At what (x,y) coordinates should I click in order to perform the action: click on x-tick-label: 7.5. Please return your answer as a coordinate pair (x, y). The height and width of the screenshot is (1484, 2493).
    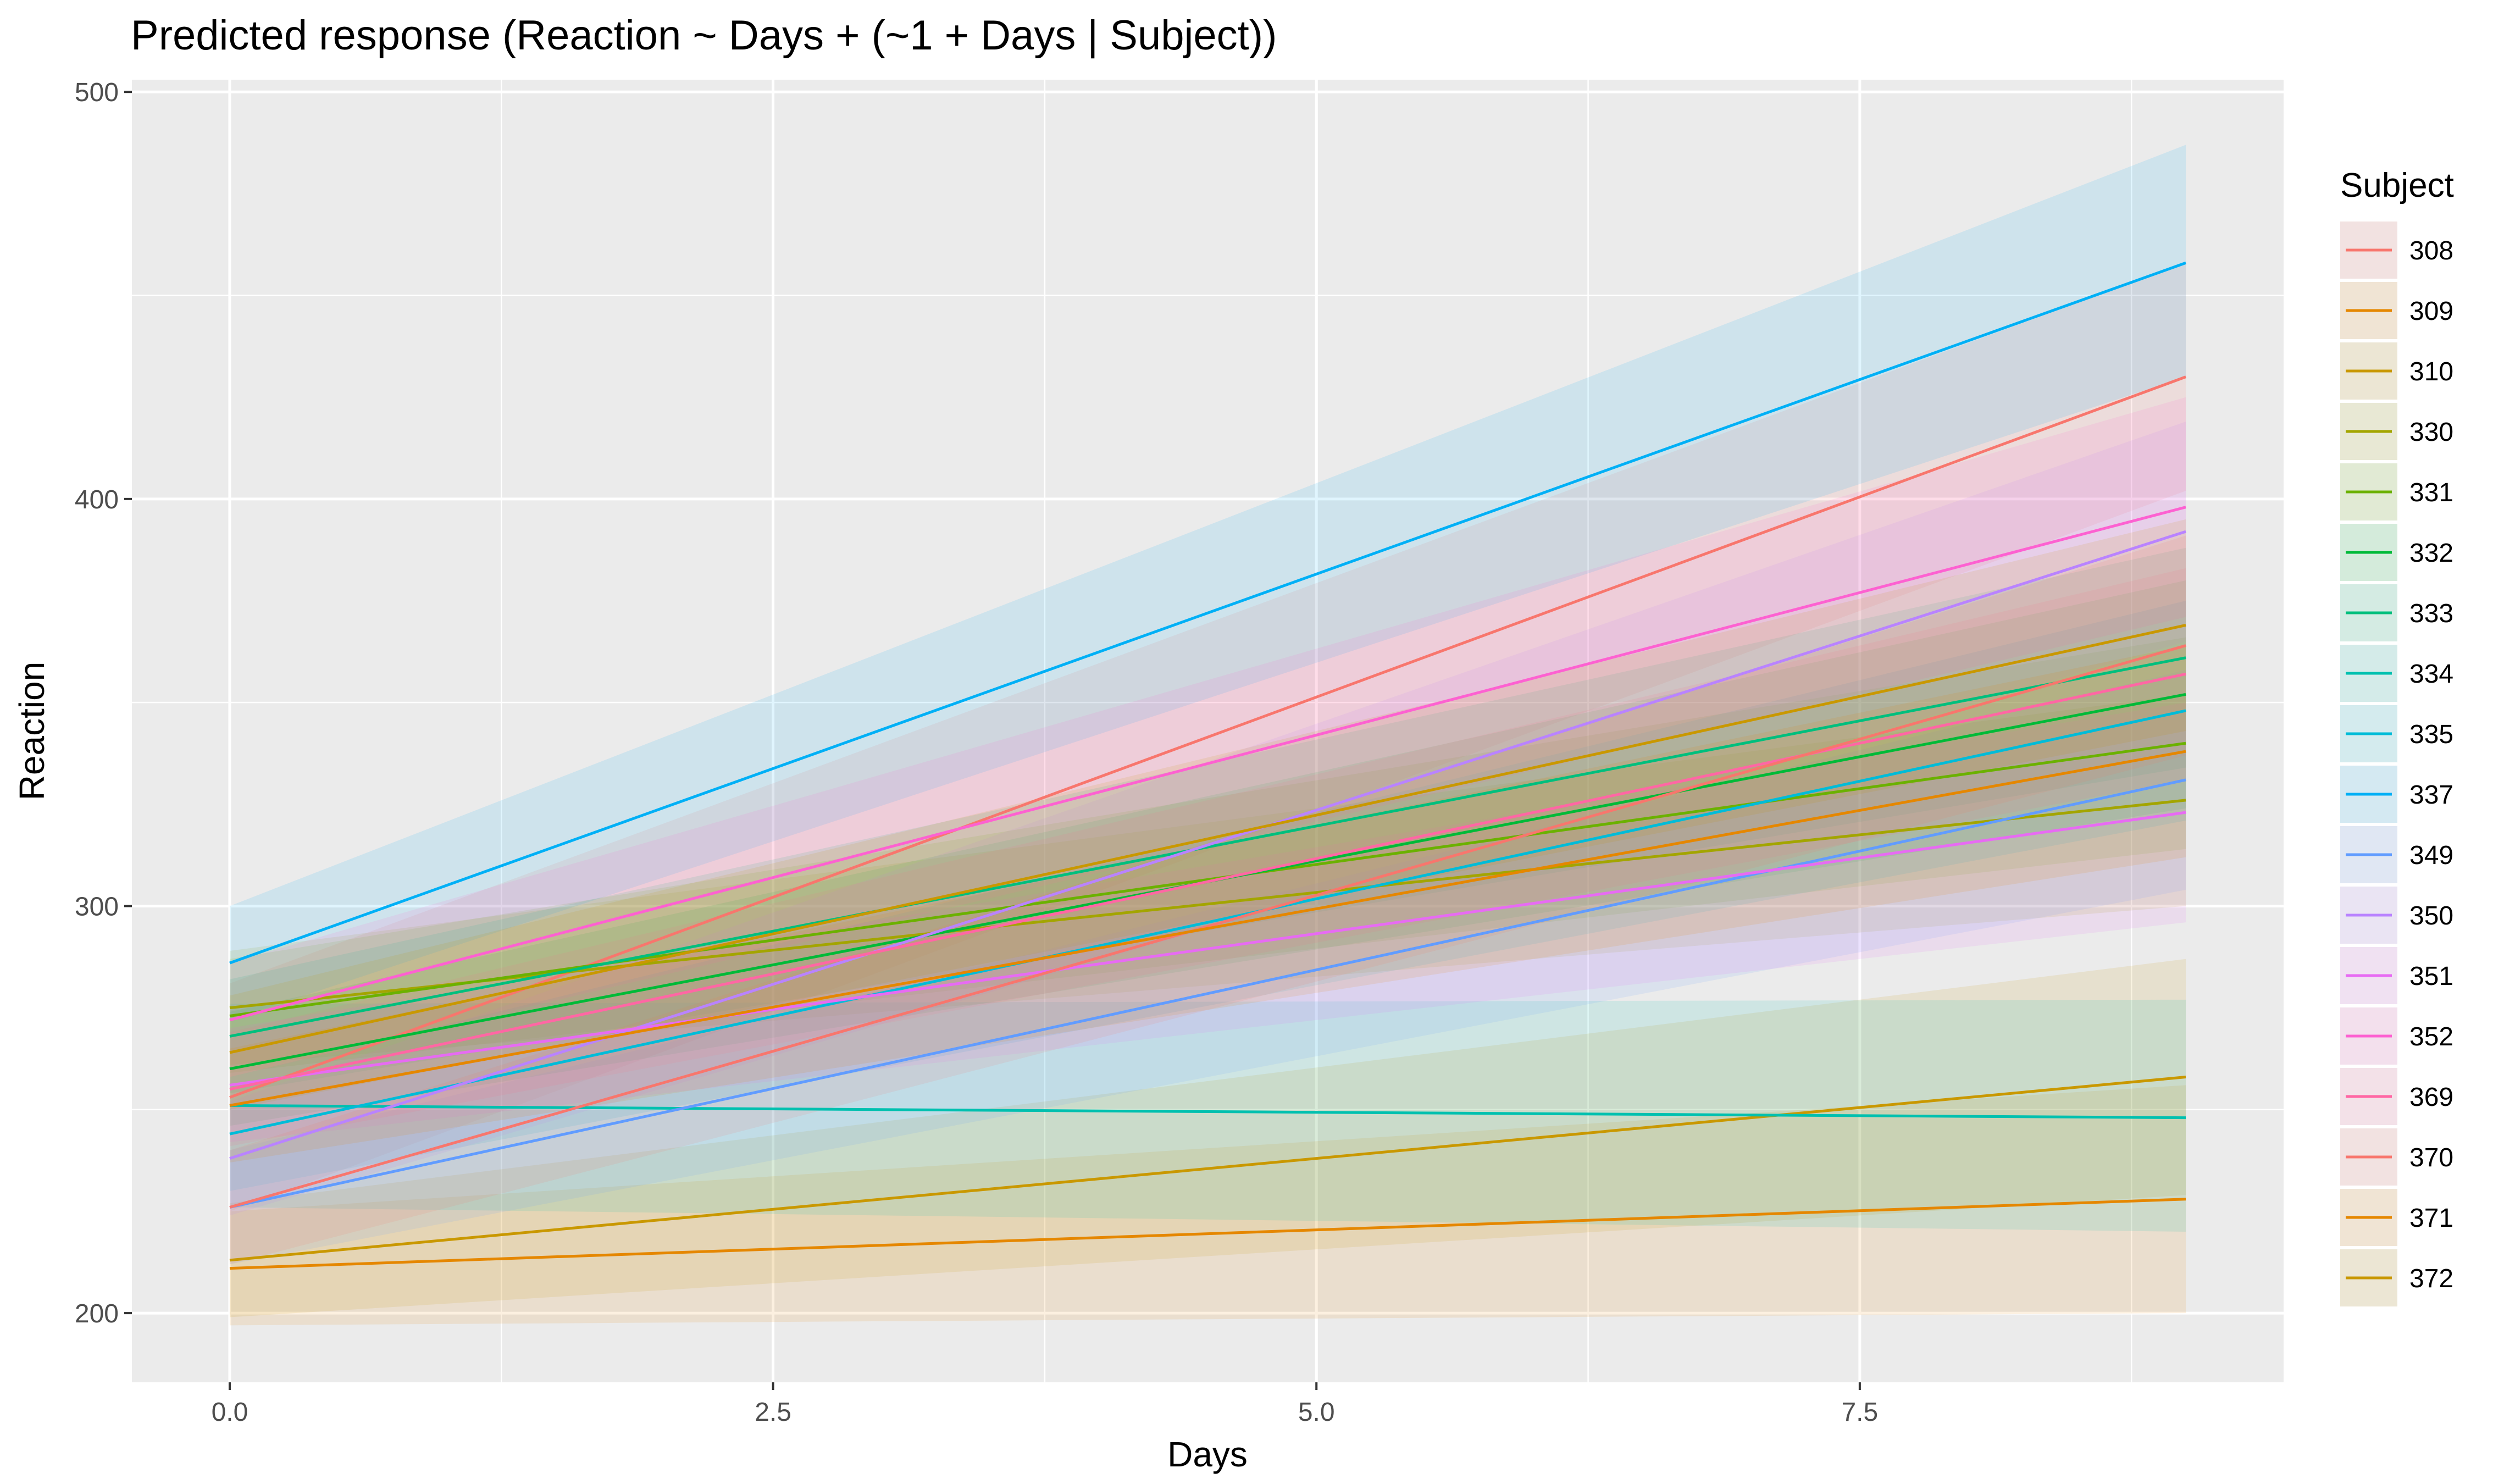
    Looking at the image, I should click on (1860, 1412).